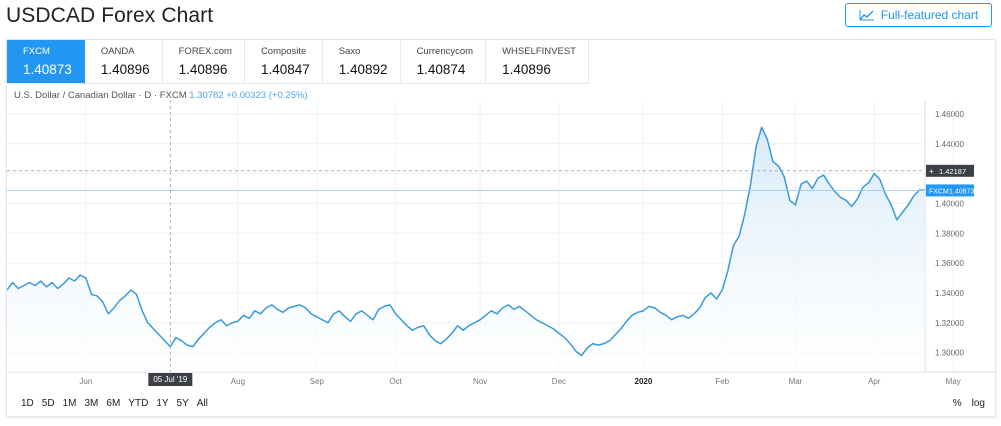 The height and width of the screenshot is (426, 1001). What do you see at coordinates (117, 51) in the screenshot?
I see `tab-name: OANDA` at bounding box center [117, 51].